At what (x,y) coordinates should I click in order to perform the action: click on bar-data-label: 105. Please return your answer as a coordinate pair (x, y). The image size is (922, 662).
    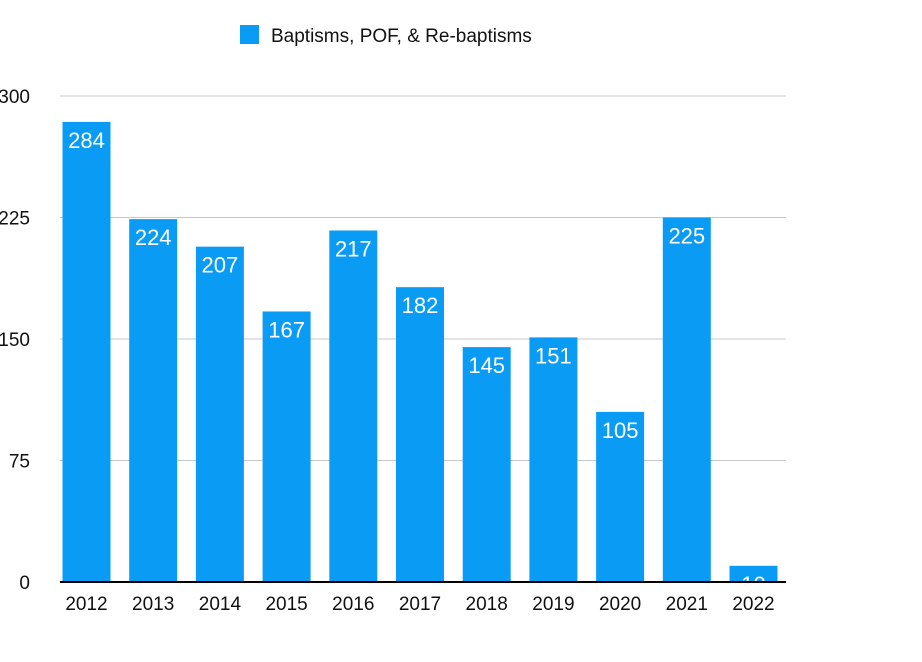
    Looking at the image, I should click on (620, 430).